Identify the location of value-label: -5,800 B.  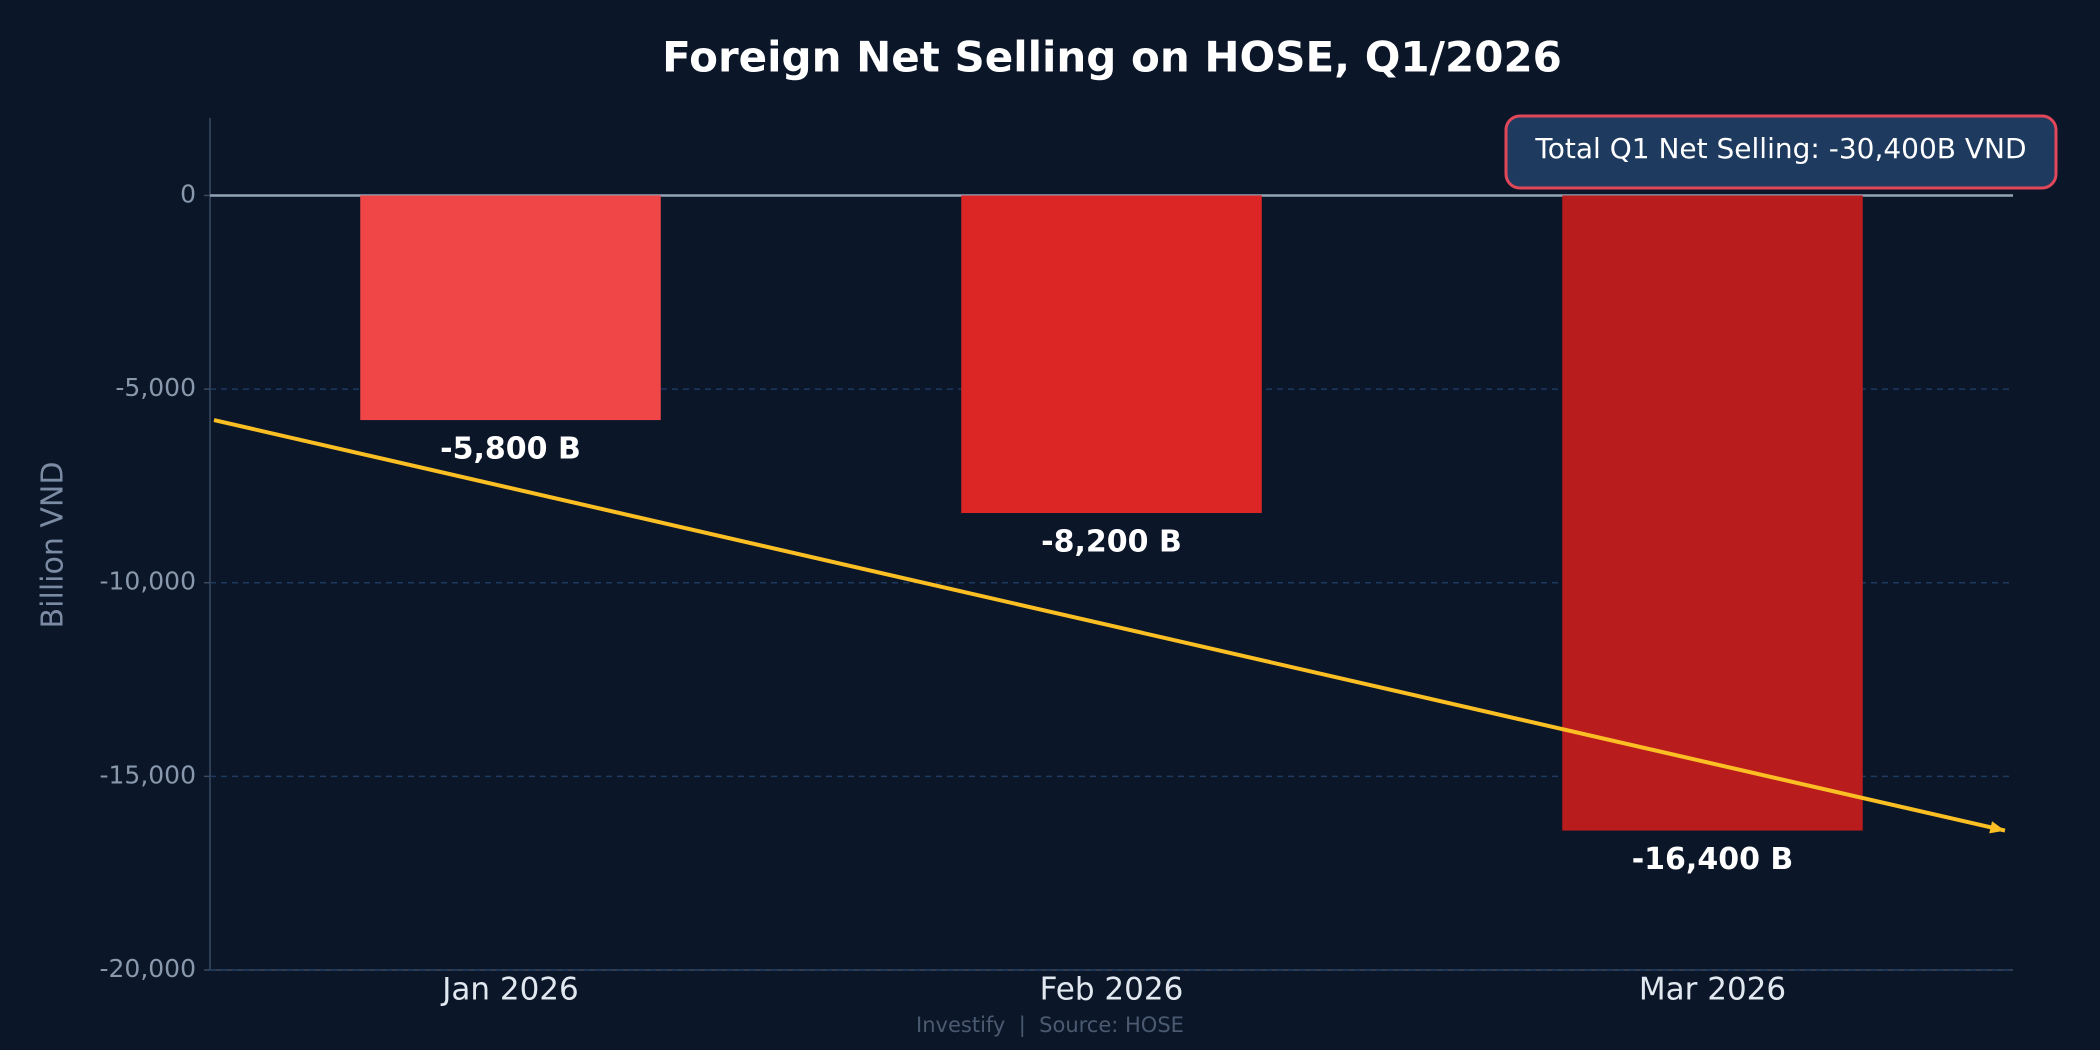
(510, 449).